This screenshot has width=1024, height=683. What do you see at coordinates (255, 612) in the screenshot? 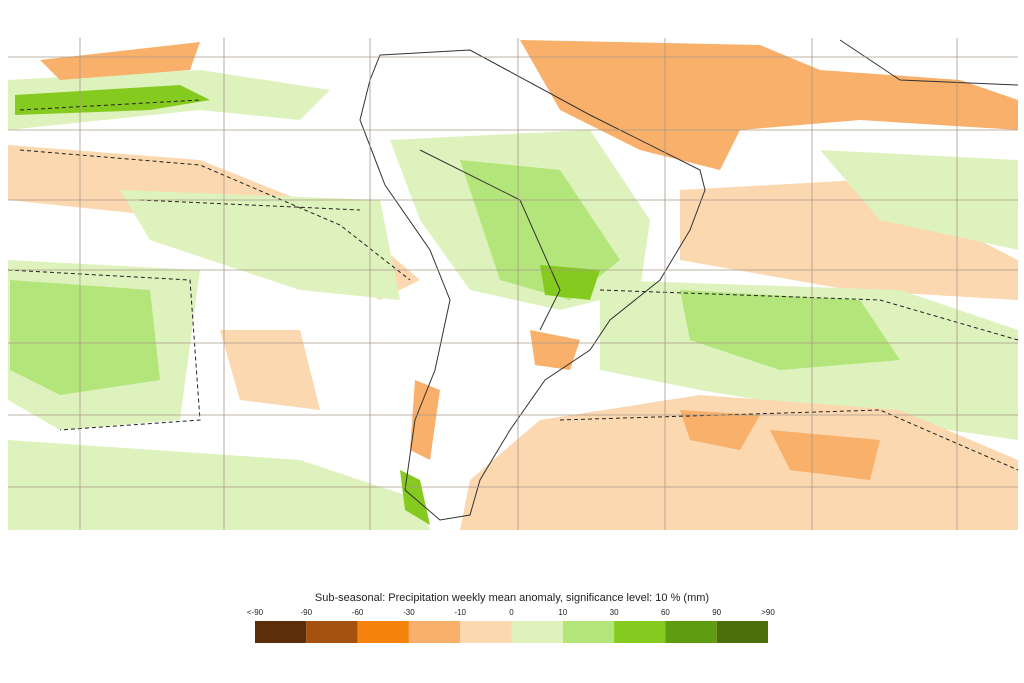
I see `colorbar-label: <-90` at bounding box center [255, 612].